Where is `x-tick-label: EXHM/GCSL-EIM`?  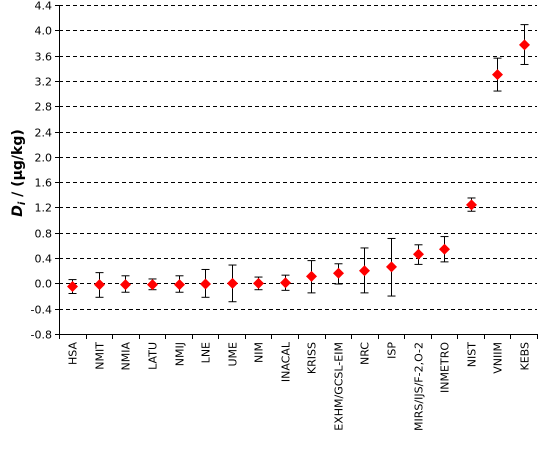
x-tick-label: EXHM/GCSL-EIM is located at coordinates (339, 386).